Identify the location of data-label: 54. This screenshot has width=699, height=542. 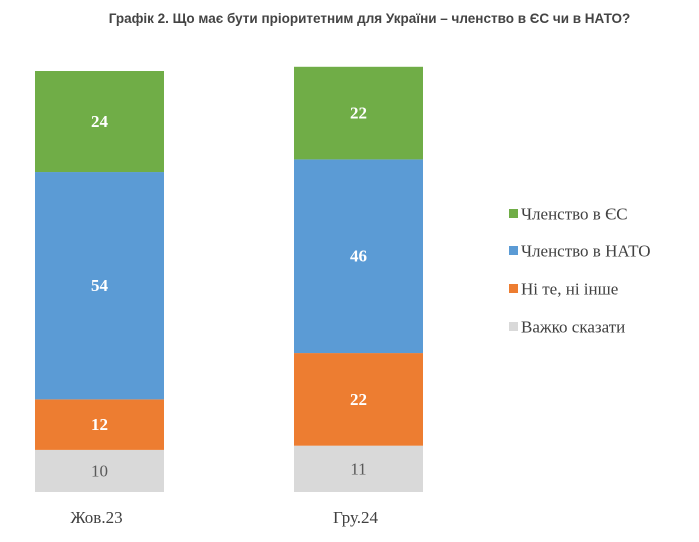
(100, 285).